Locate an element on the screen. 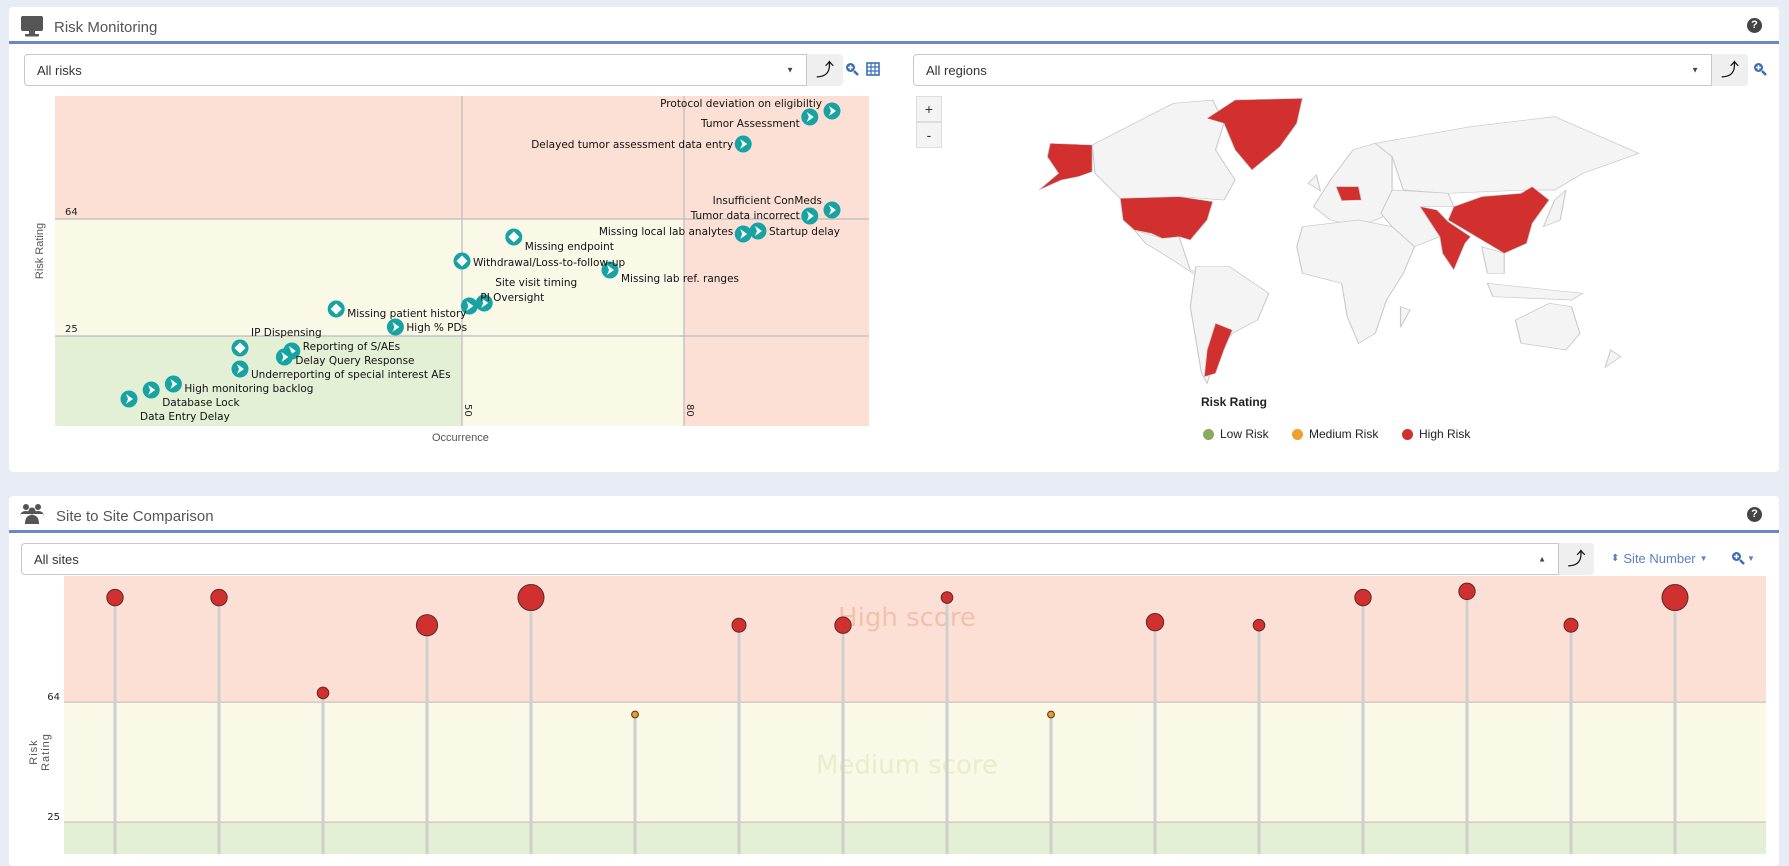  risk-point-label: Missing endpoint is located at coordinates (569, 247).